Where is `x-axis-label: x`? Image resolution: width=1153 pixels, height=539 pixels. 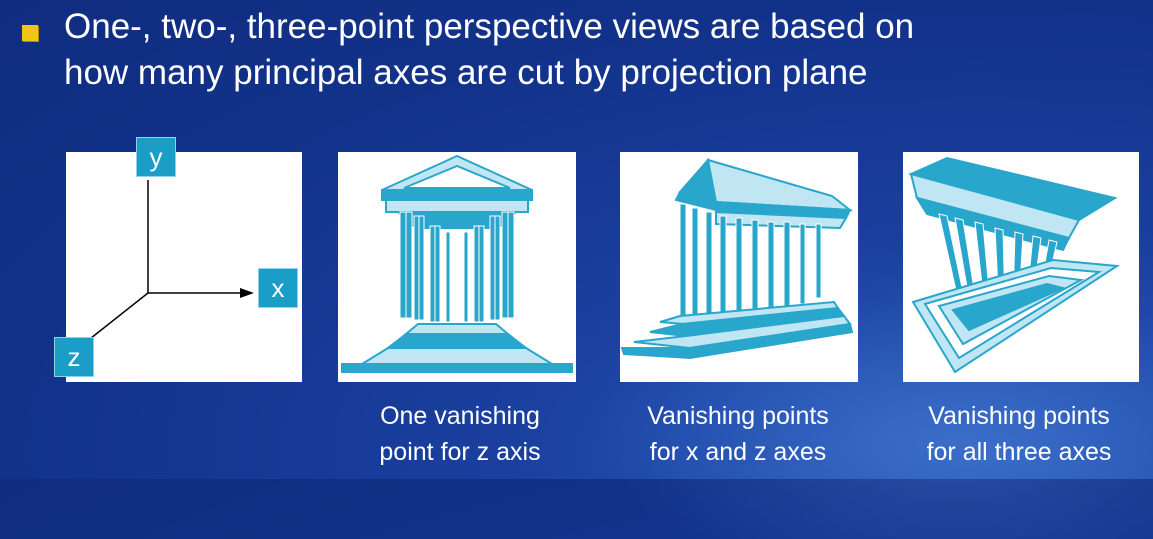
x-axis-label: x is located at coordinates (278, 288).